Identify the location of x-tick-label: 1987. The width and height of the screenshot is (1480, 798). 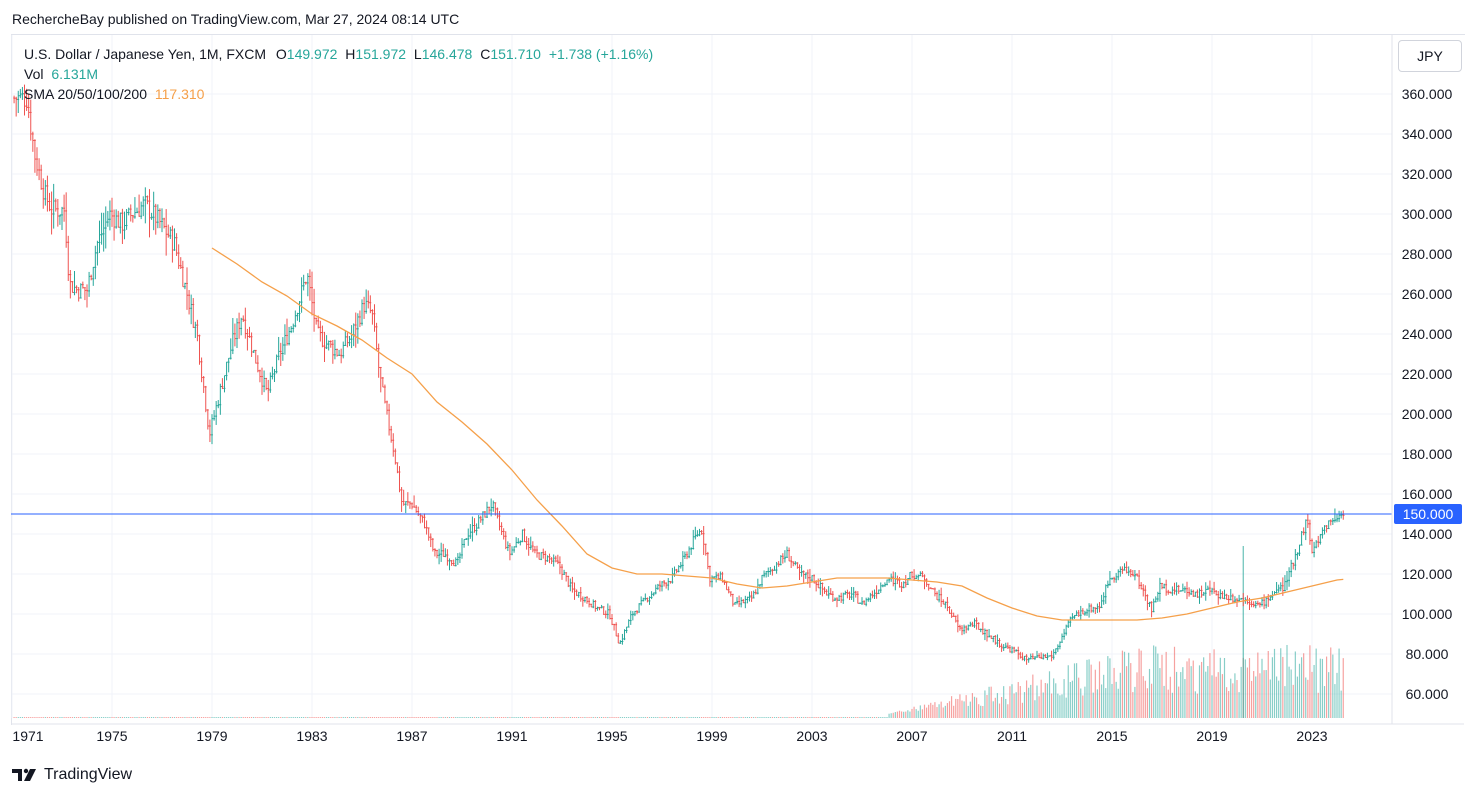
(411, 736).